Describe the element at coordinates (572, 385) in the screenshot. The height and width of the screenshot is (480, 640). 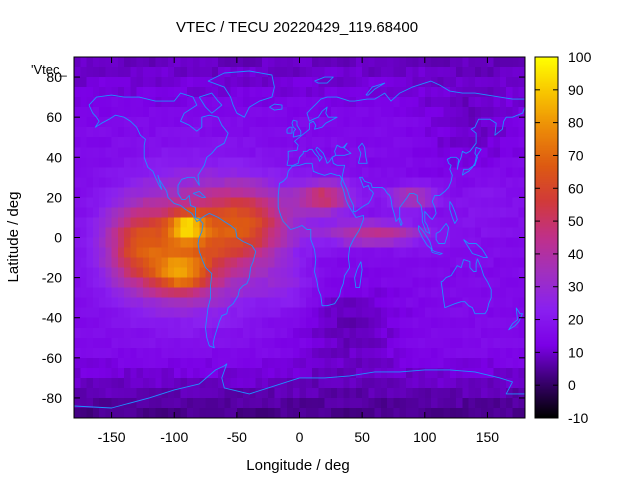
I see `colorbar-tick-label: 0` at that location.